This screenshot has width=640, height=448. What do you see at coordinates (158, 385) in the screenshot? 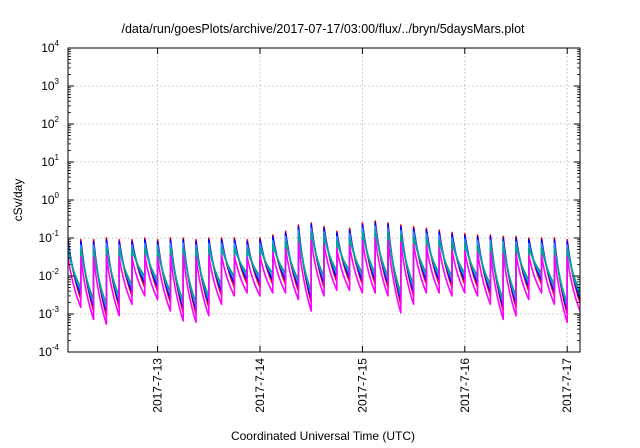
I see `x-tick-label: 2017-7-13` at bounding box center [158, 385].